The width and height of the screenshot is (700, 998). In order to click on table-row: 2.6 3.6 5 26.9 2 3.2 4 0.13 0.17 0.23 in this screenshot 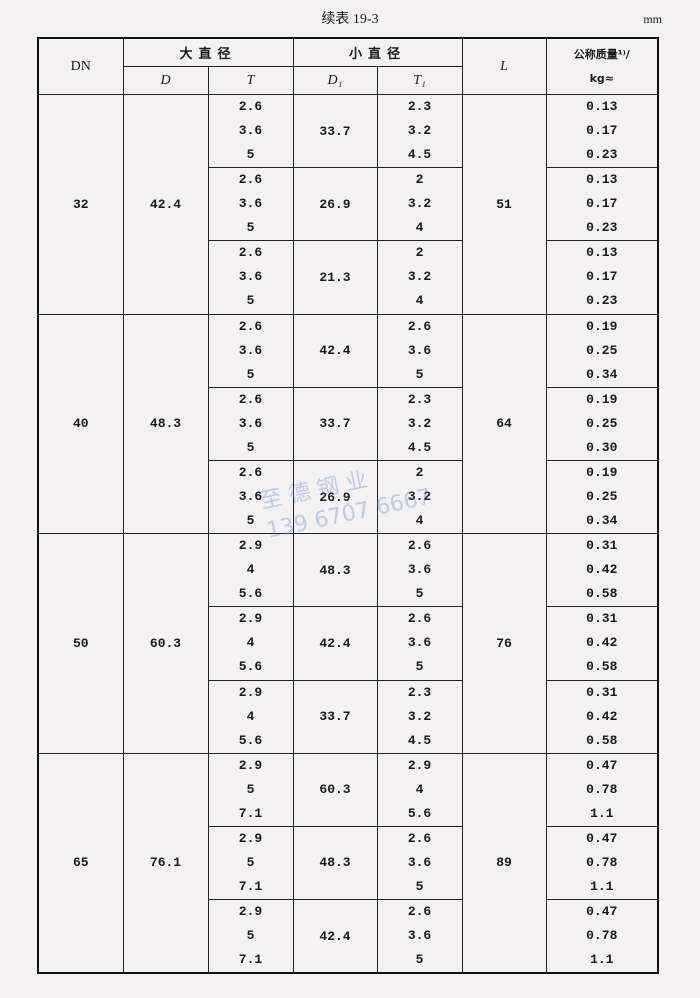, I will do `click(348, 204)`.